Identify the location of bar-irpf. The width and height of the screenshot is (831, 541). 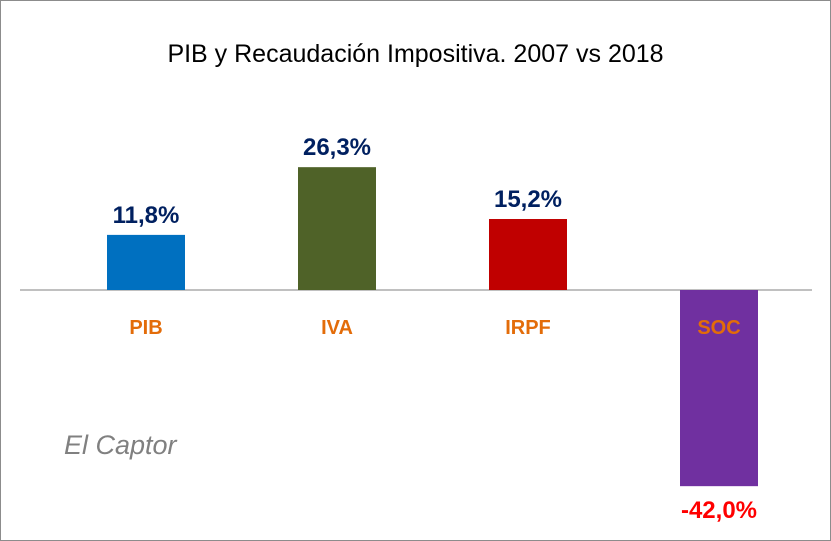
(528, 254).